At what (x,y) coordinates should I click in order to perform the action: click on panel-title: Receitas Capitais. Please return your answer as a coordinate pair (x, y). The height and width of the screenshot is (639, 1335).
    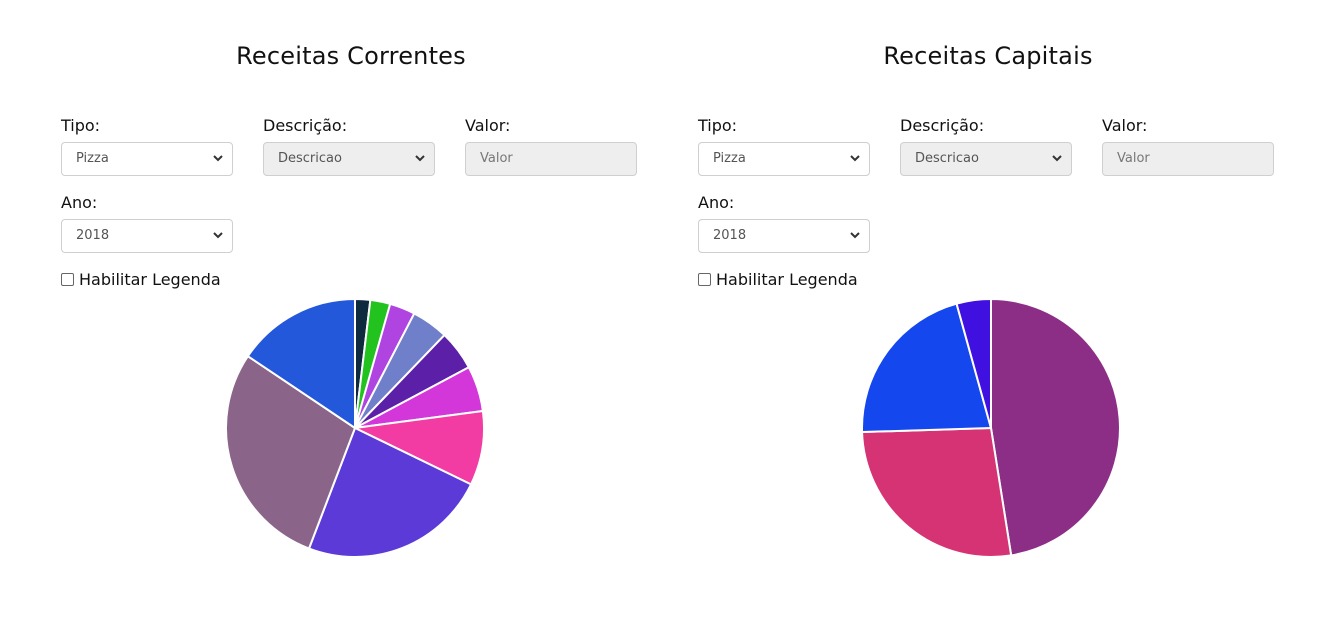
    Looking at the image, I should click on (988, 56).